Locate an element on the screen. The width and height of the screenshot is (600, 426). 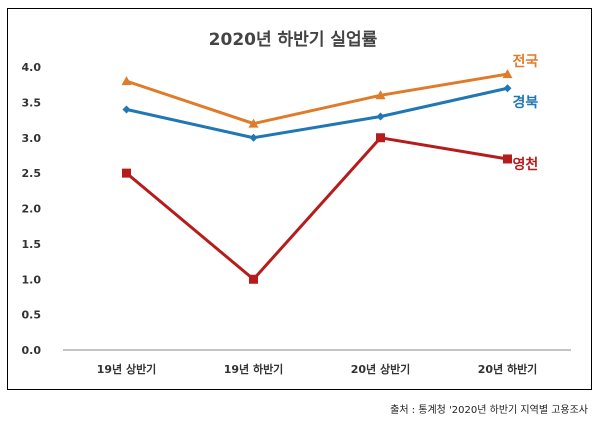
y-tick-label: 4.0 is located at coordinates (32, 67).